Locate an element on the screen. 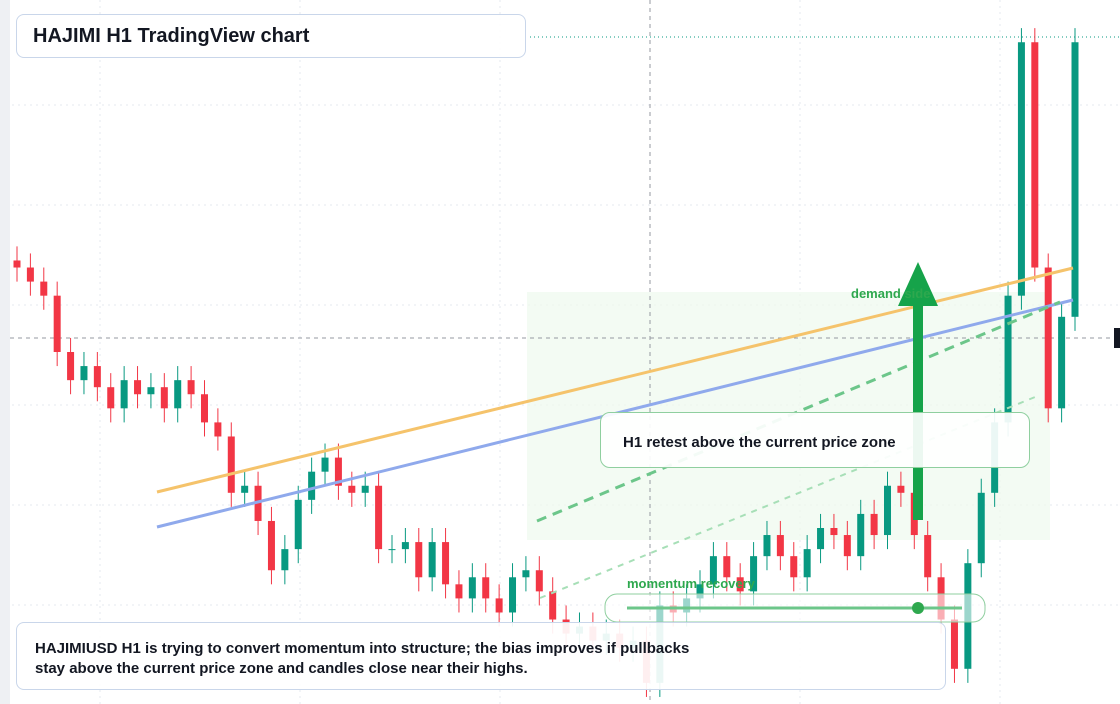 Image resolution: width=1120 pixels, height=704 pixels. price-tag is located at coordinates (1117, 338).